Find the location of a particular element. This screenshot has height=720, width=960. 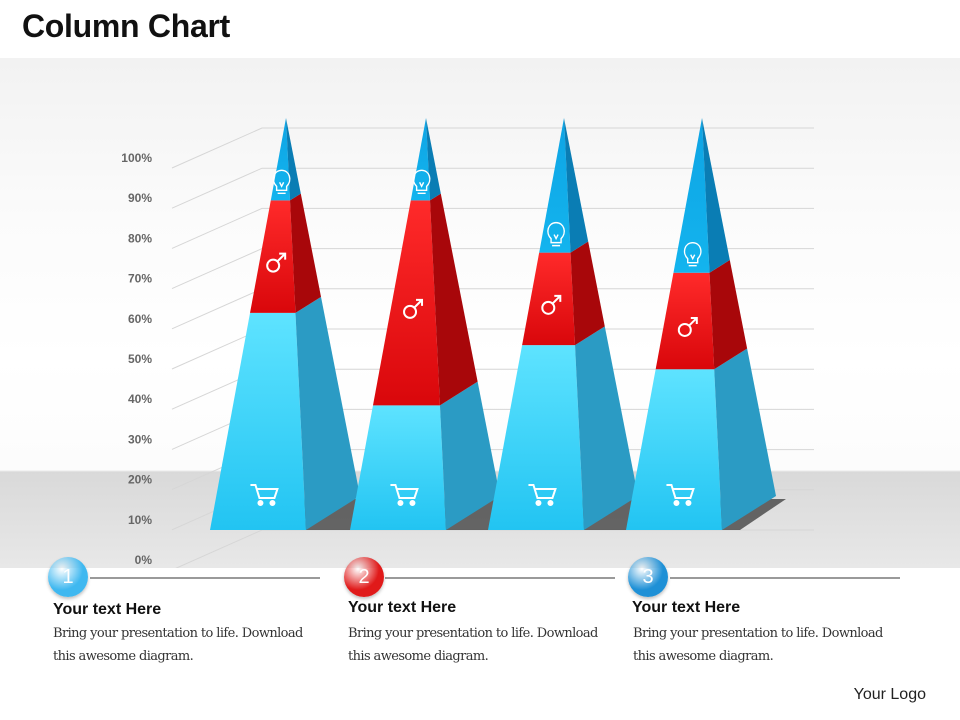

step-3-number: 3 is located at coordinates (648, 576).